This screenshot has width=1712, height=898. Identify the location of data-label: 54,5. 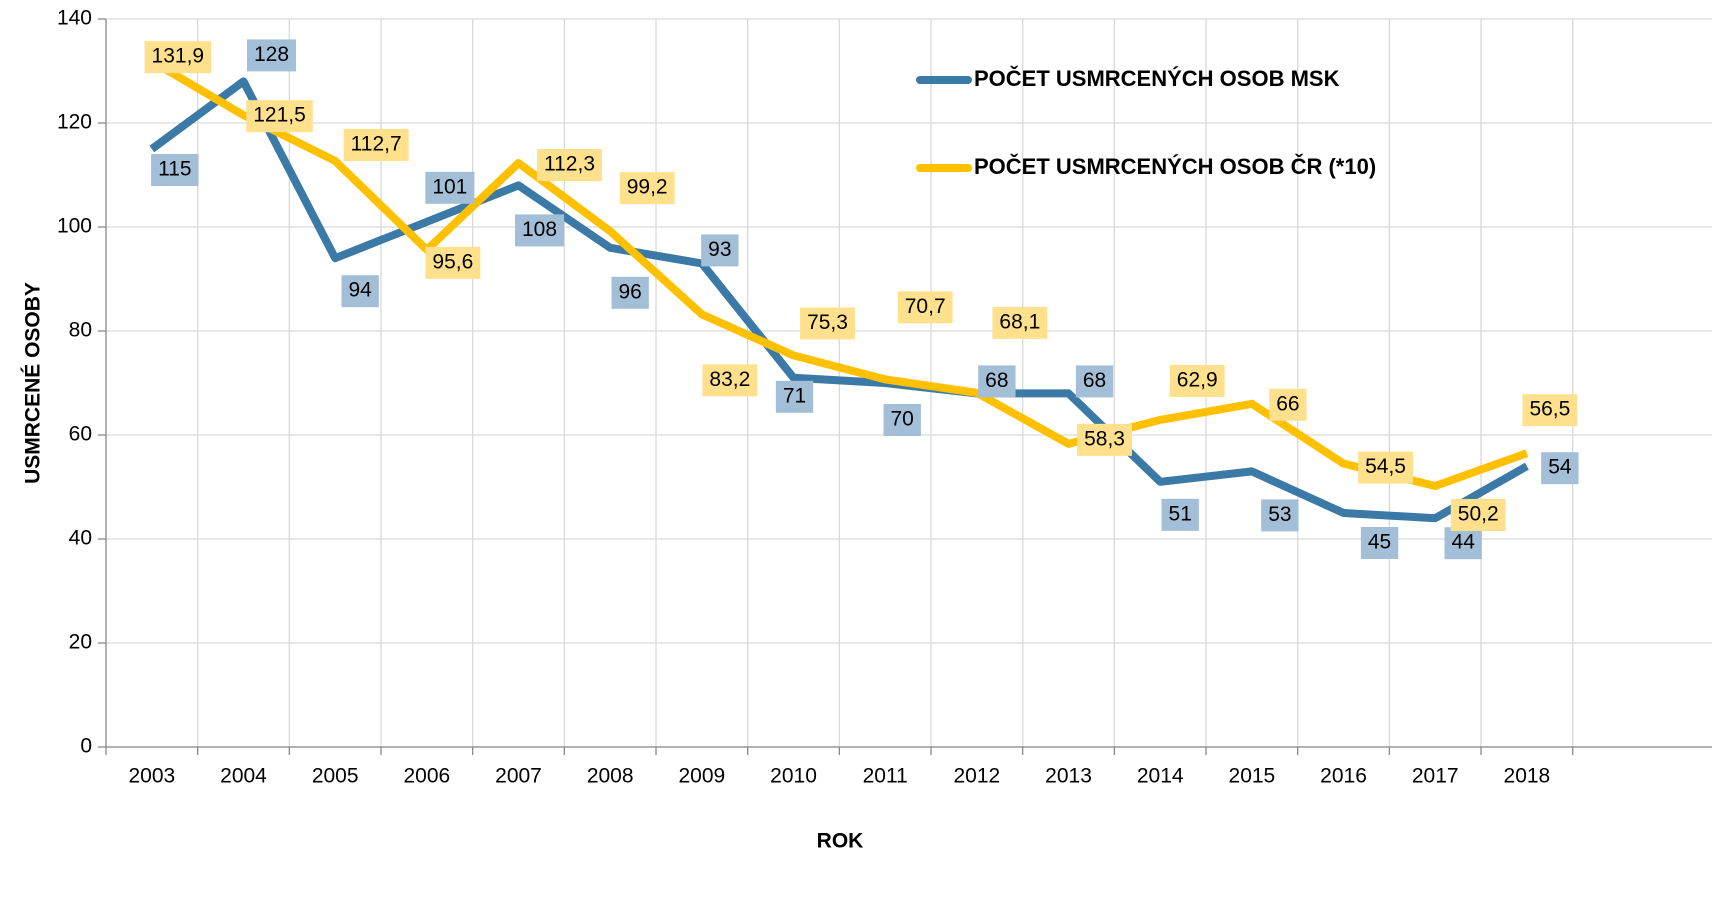
(1385, 466).